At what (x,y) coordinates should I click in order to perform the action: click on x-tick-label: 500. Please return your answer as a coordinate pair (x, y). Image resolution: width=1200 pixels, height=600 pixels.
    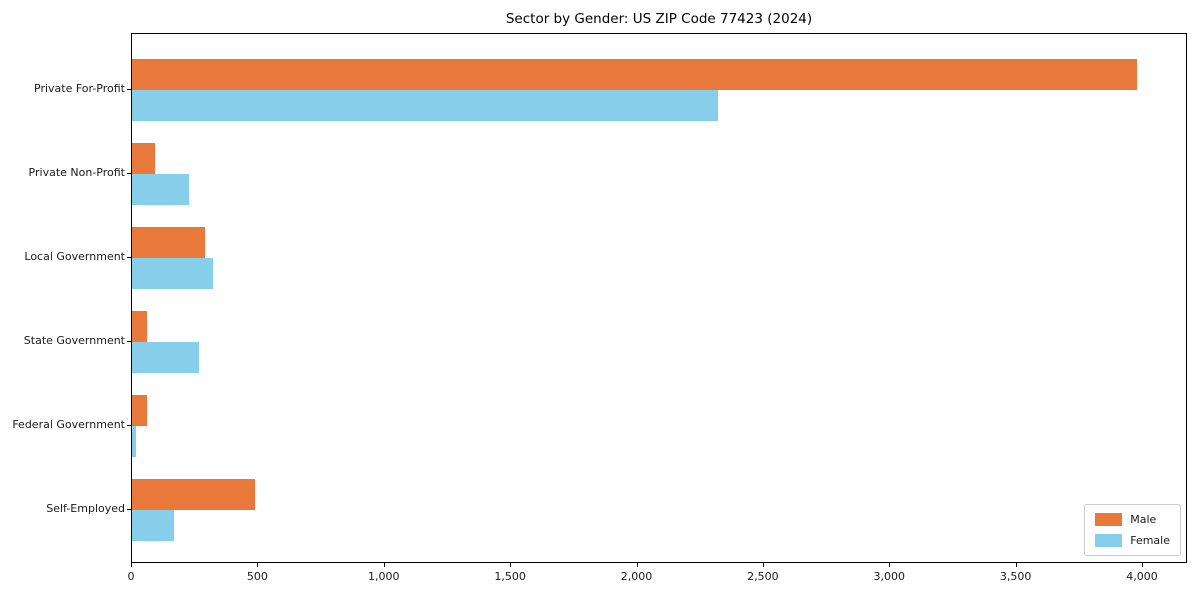
    Looking at the image, I should click on (257, 576).